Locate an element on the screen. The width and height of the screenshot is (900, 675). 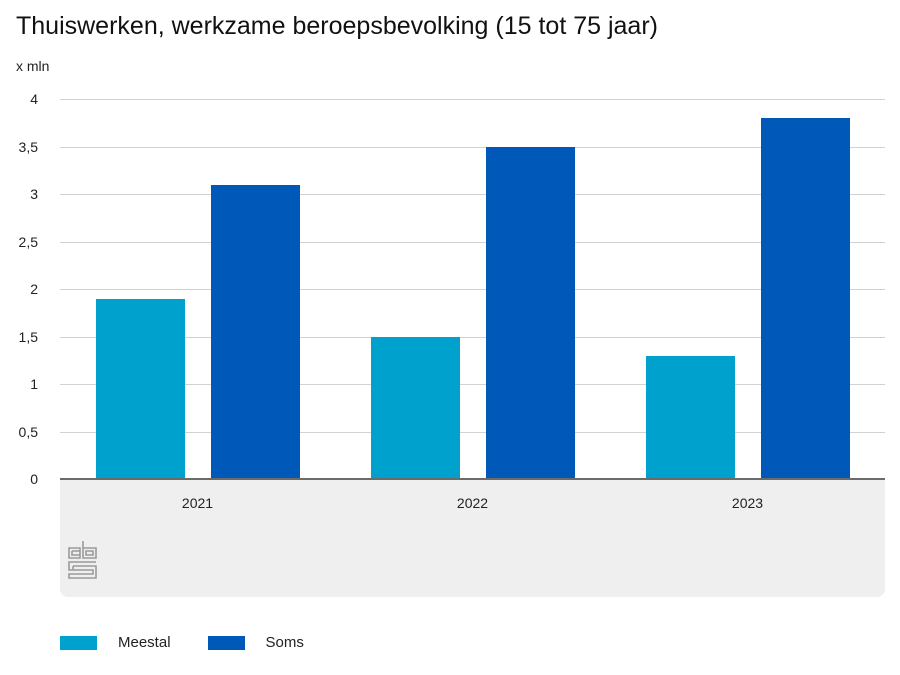
y-tick-label: 3,5 is located at coordinates (28, 146).